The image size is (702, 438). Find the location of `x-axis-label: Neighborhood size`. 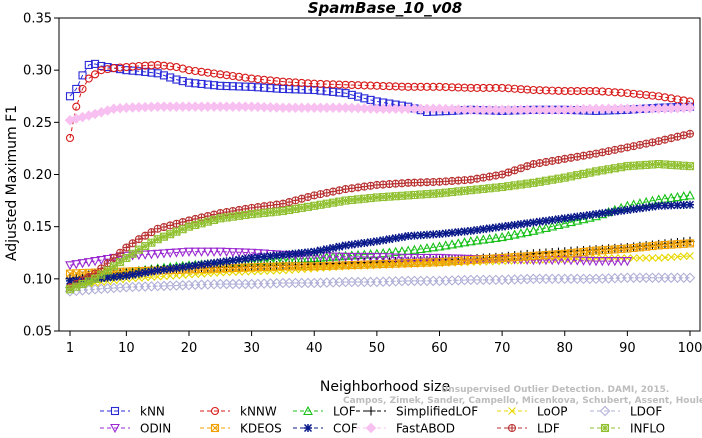

x-axis-label: Neighborhood size is located at coordinates (385, 387).